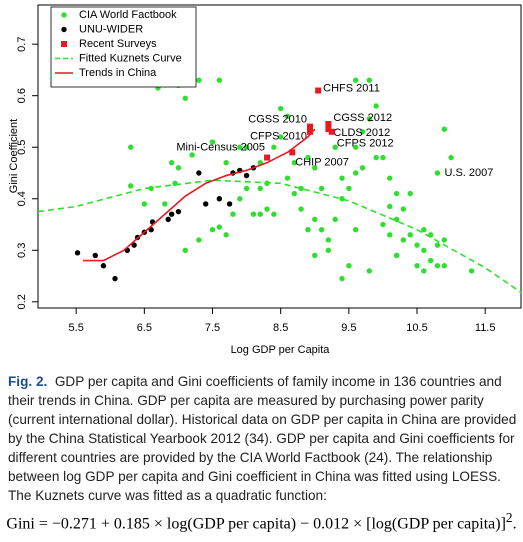 The height and width of the screenshot is (542, 523). Describe the element at coordinates (212, 328) in the screenshot. I see `x-tick-label: 7.5` at that location.